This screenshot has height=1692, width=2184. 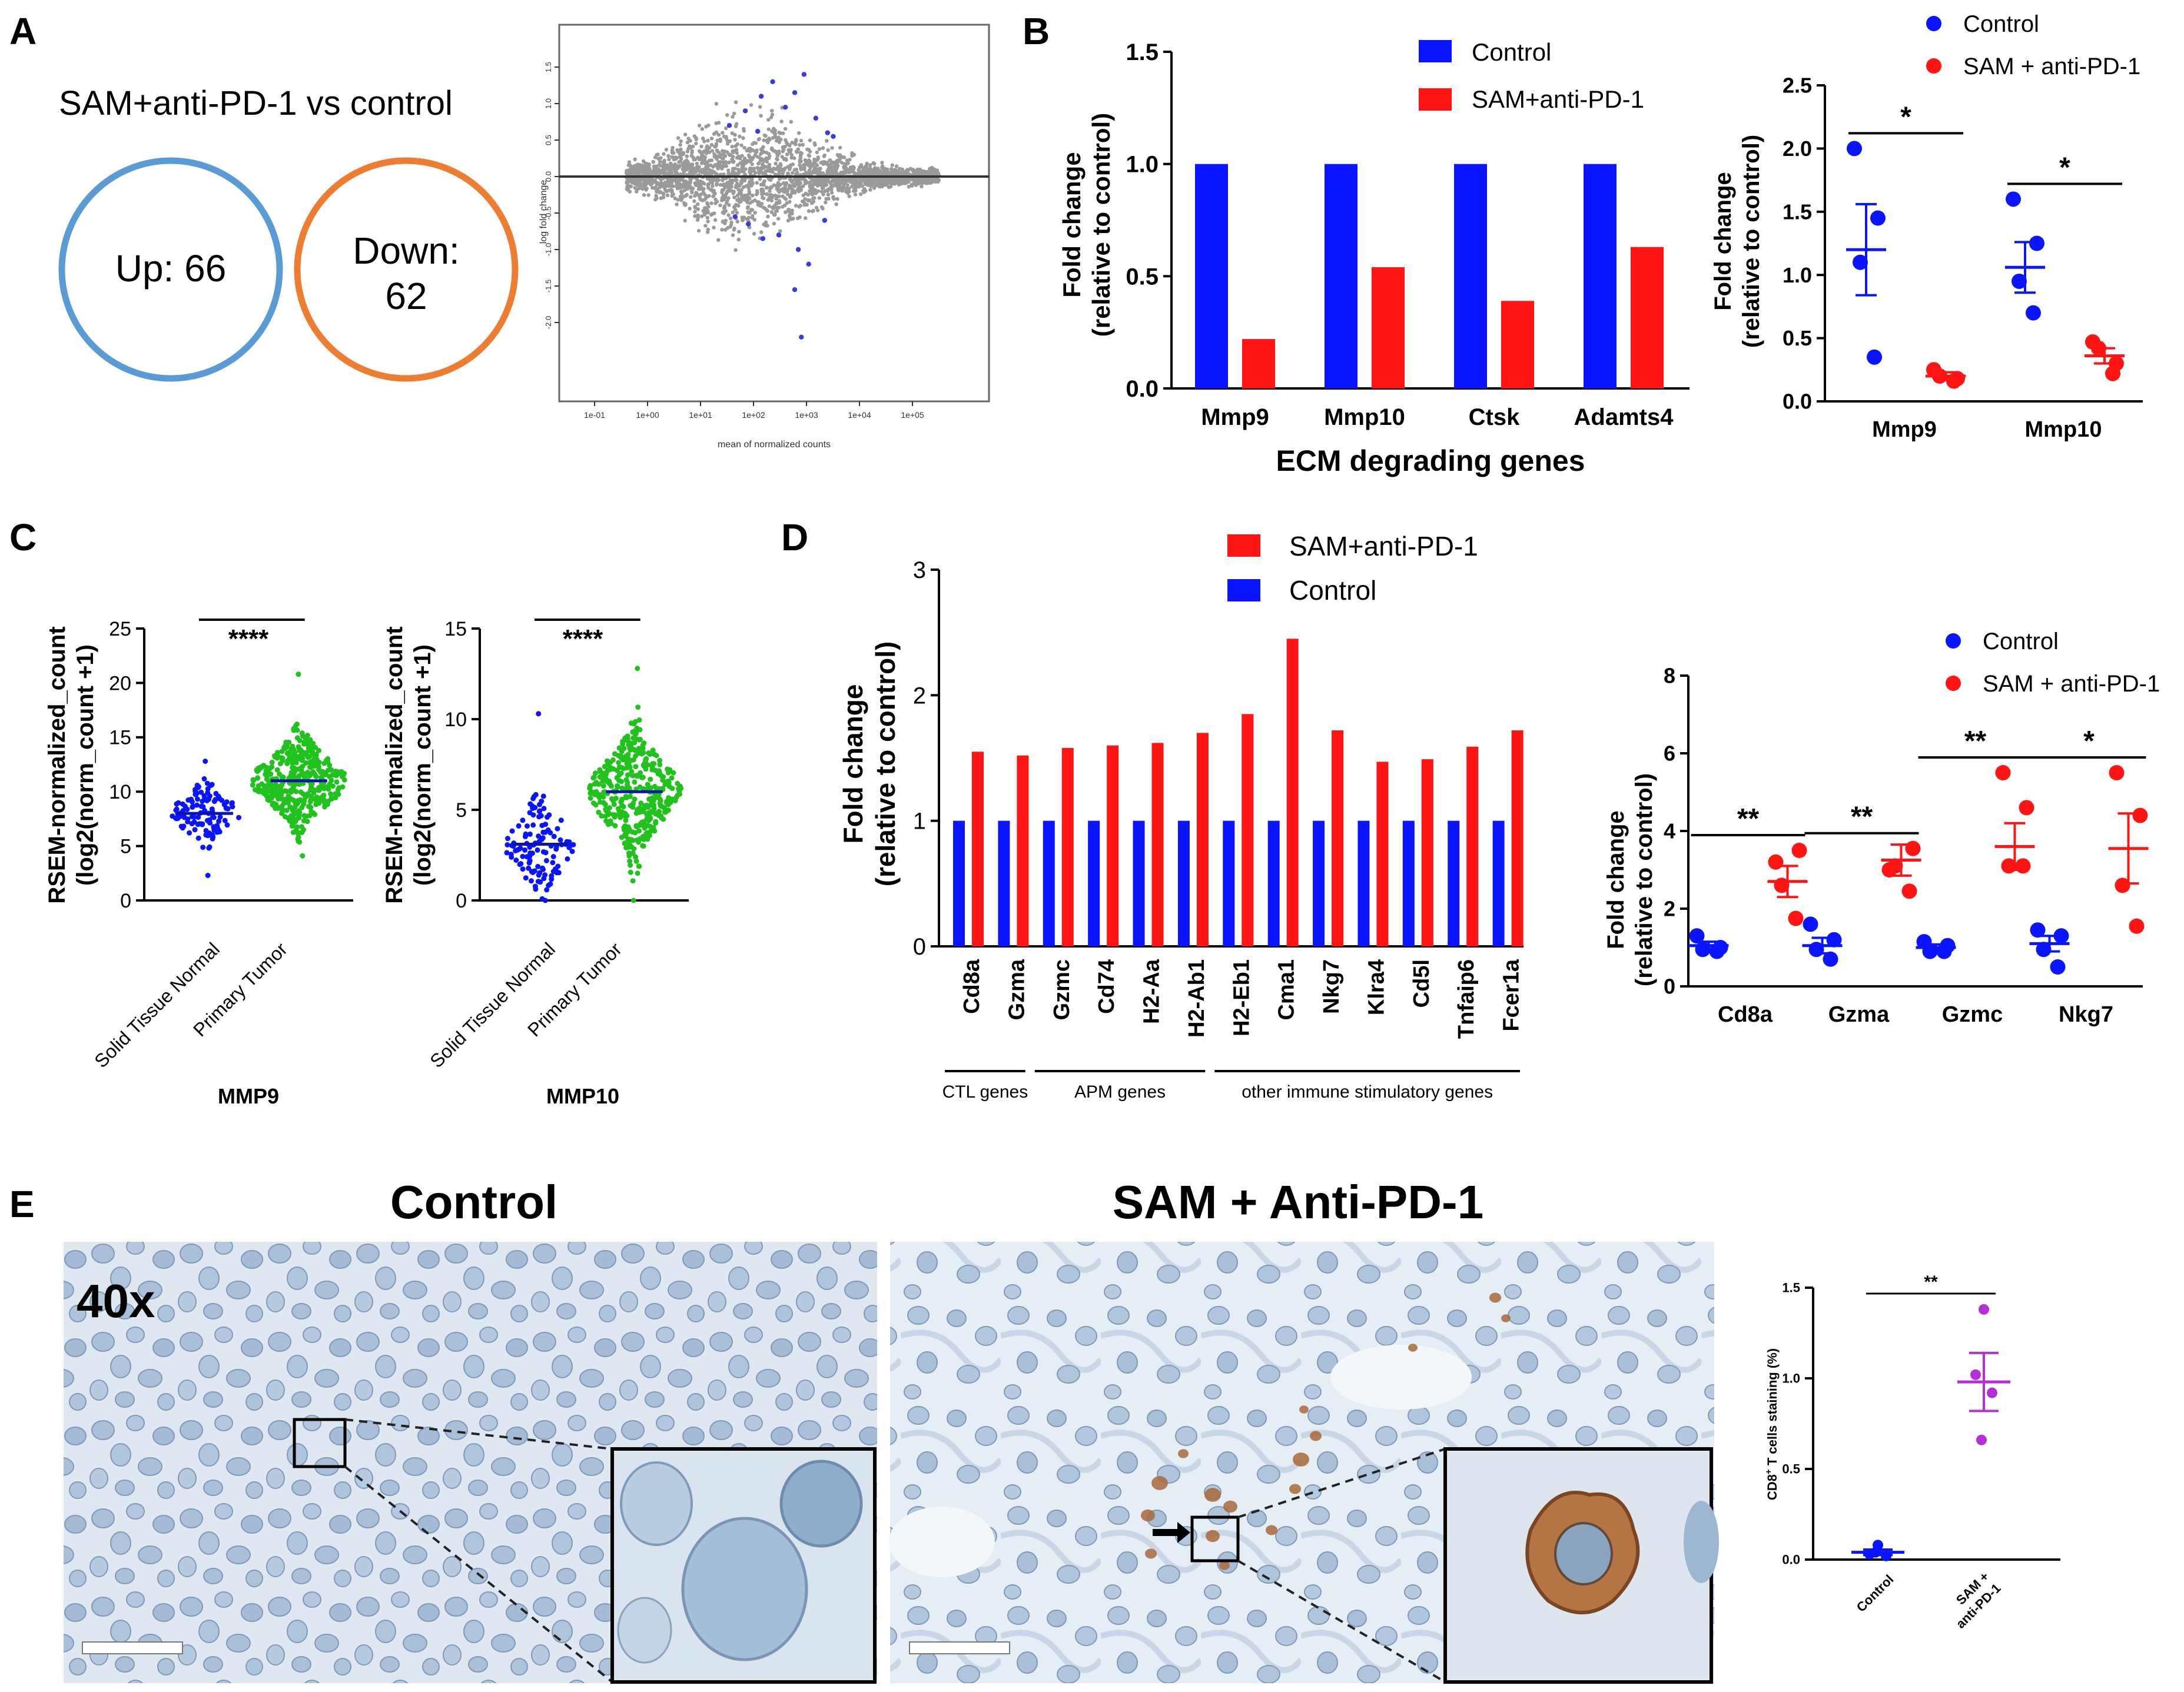 What do you see at coordinates (1036, 31) in the screenshot?
I see `panel-label-b: B` at bounding box center [1036, 31].